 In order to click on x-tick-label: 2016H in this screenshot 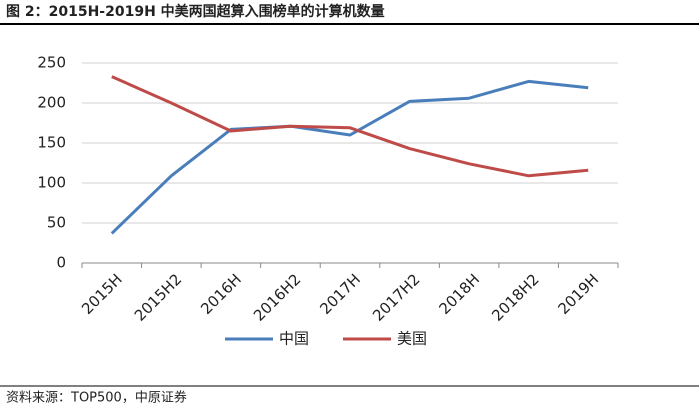, I will do `click(221, 294)`.